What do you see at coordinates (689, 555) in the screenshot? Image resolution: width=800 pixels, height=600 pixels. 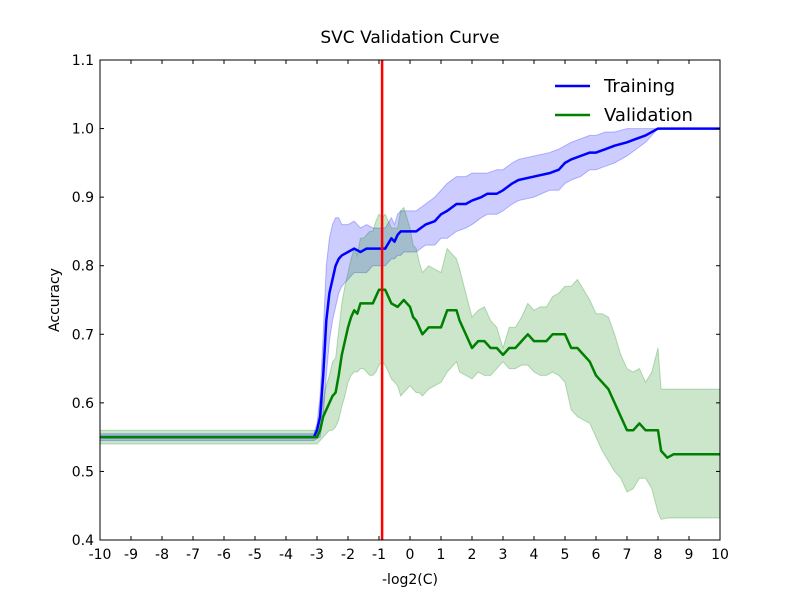 I see `x-tick-label: 9` at bounding box center [689, 555].